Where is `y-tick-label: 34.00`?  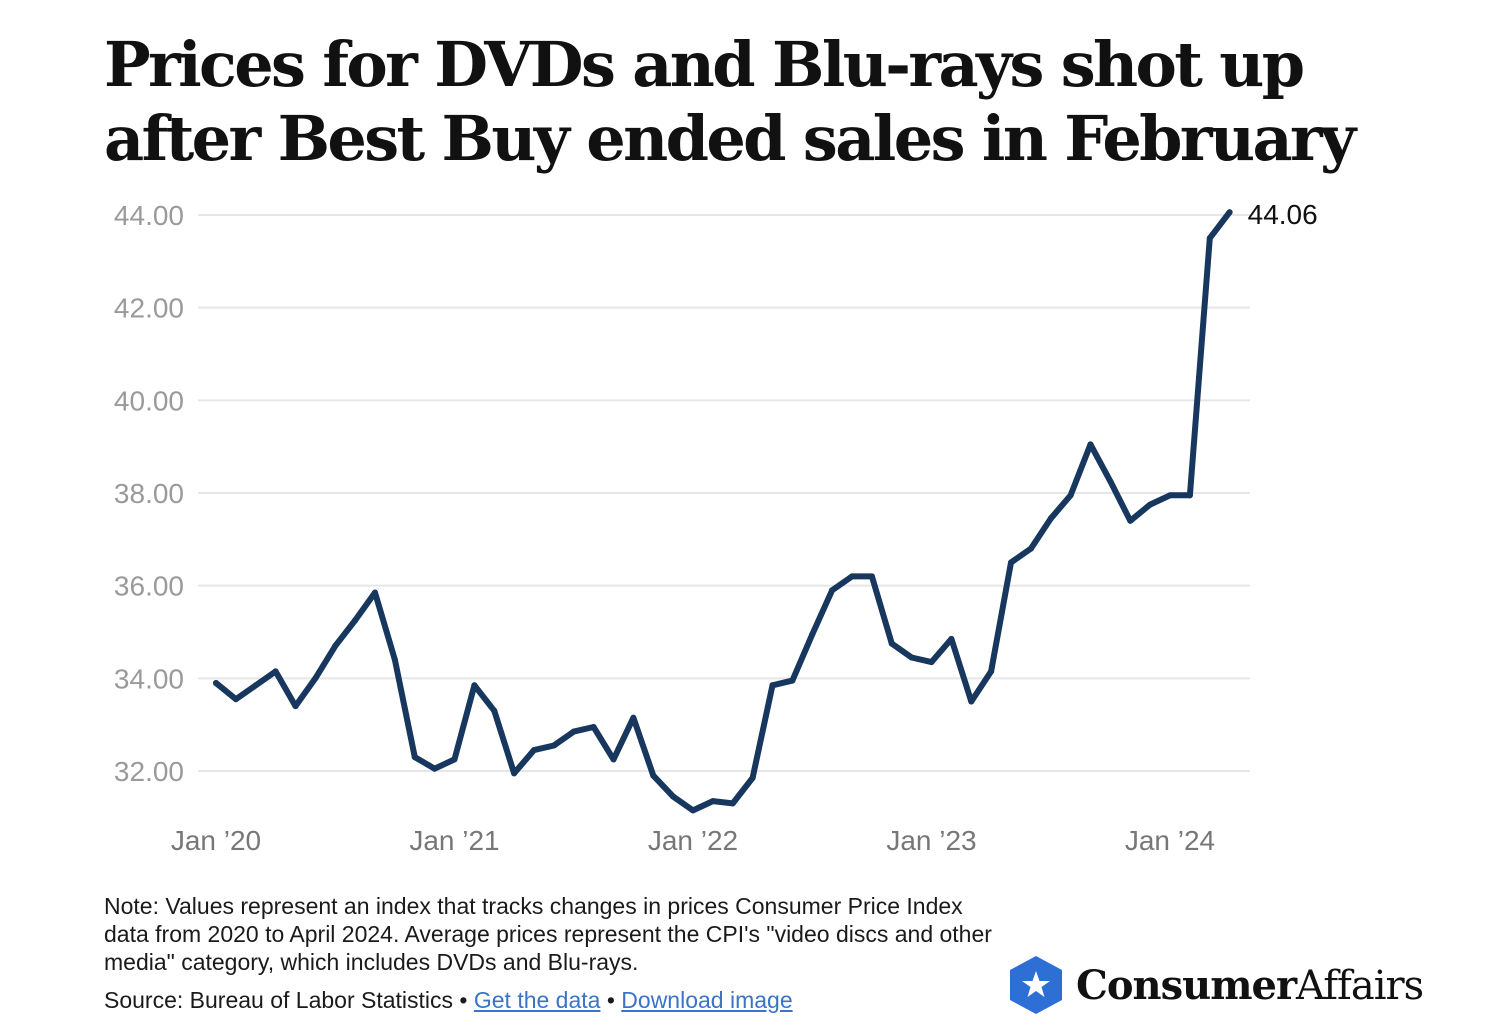 y-tick-label: 34.00 is located at coordinates (149, 678).